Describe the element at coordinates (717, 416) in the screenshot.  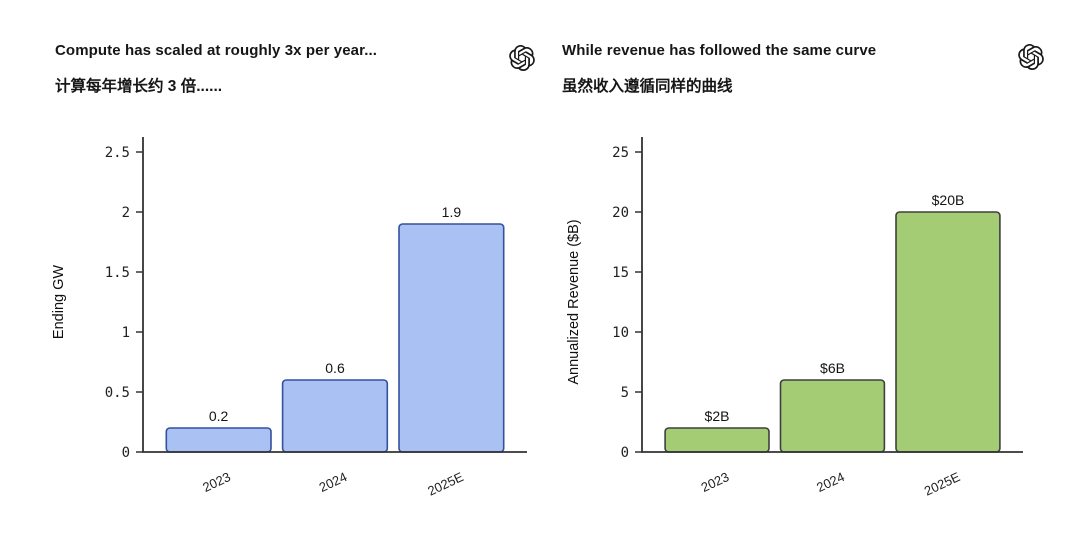
I see `bar-value-label: $2B` at that location.